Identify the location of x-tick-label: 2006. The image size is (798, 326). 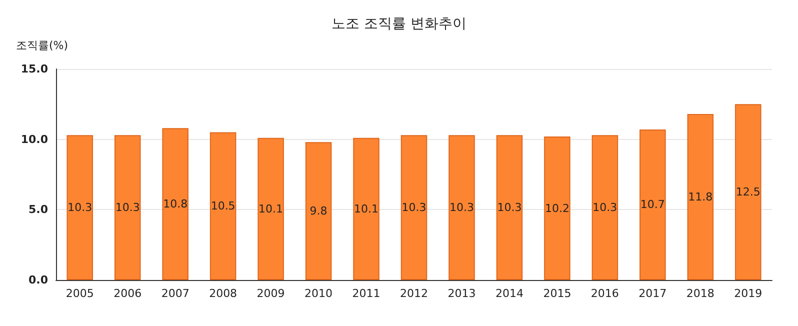
(128, 293).